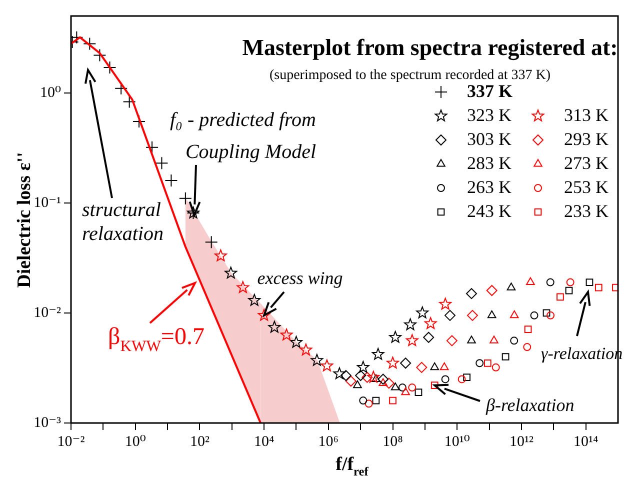  Describe the element at coordinates (50, 92) in the screenshot. I see `y-tick-label: 10⁰` at that location.